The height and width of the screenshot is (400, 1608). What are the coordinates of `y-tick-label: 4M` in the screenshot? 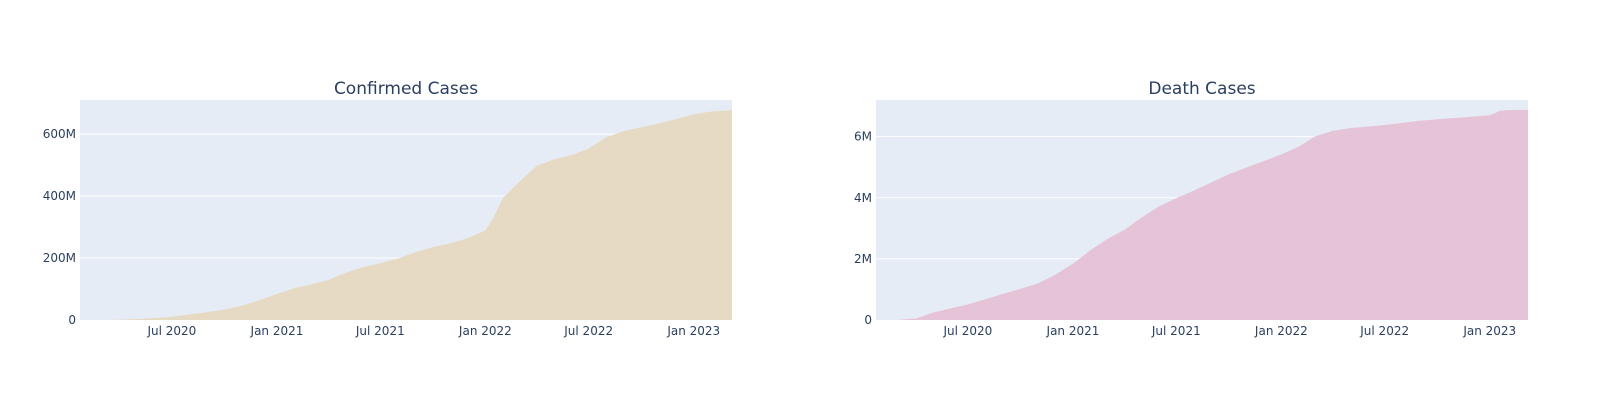 It's located at (863, 198).